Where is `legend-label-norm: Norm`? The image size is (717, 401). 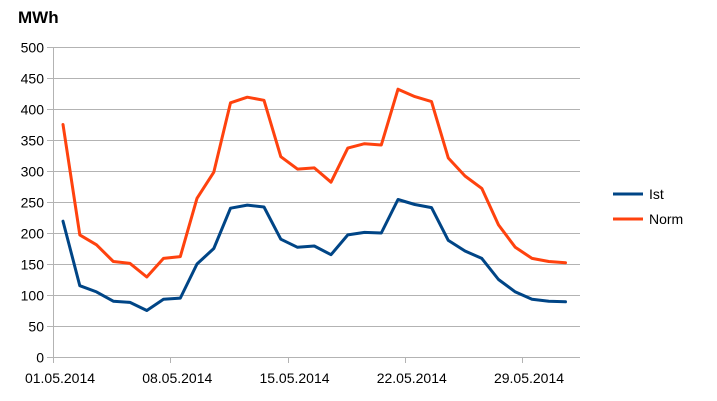 legend-label-norm: Norm is located at coordinates (666, 219).